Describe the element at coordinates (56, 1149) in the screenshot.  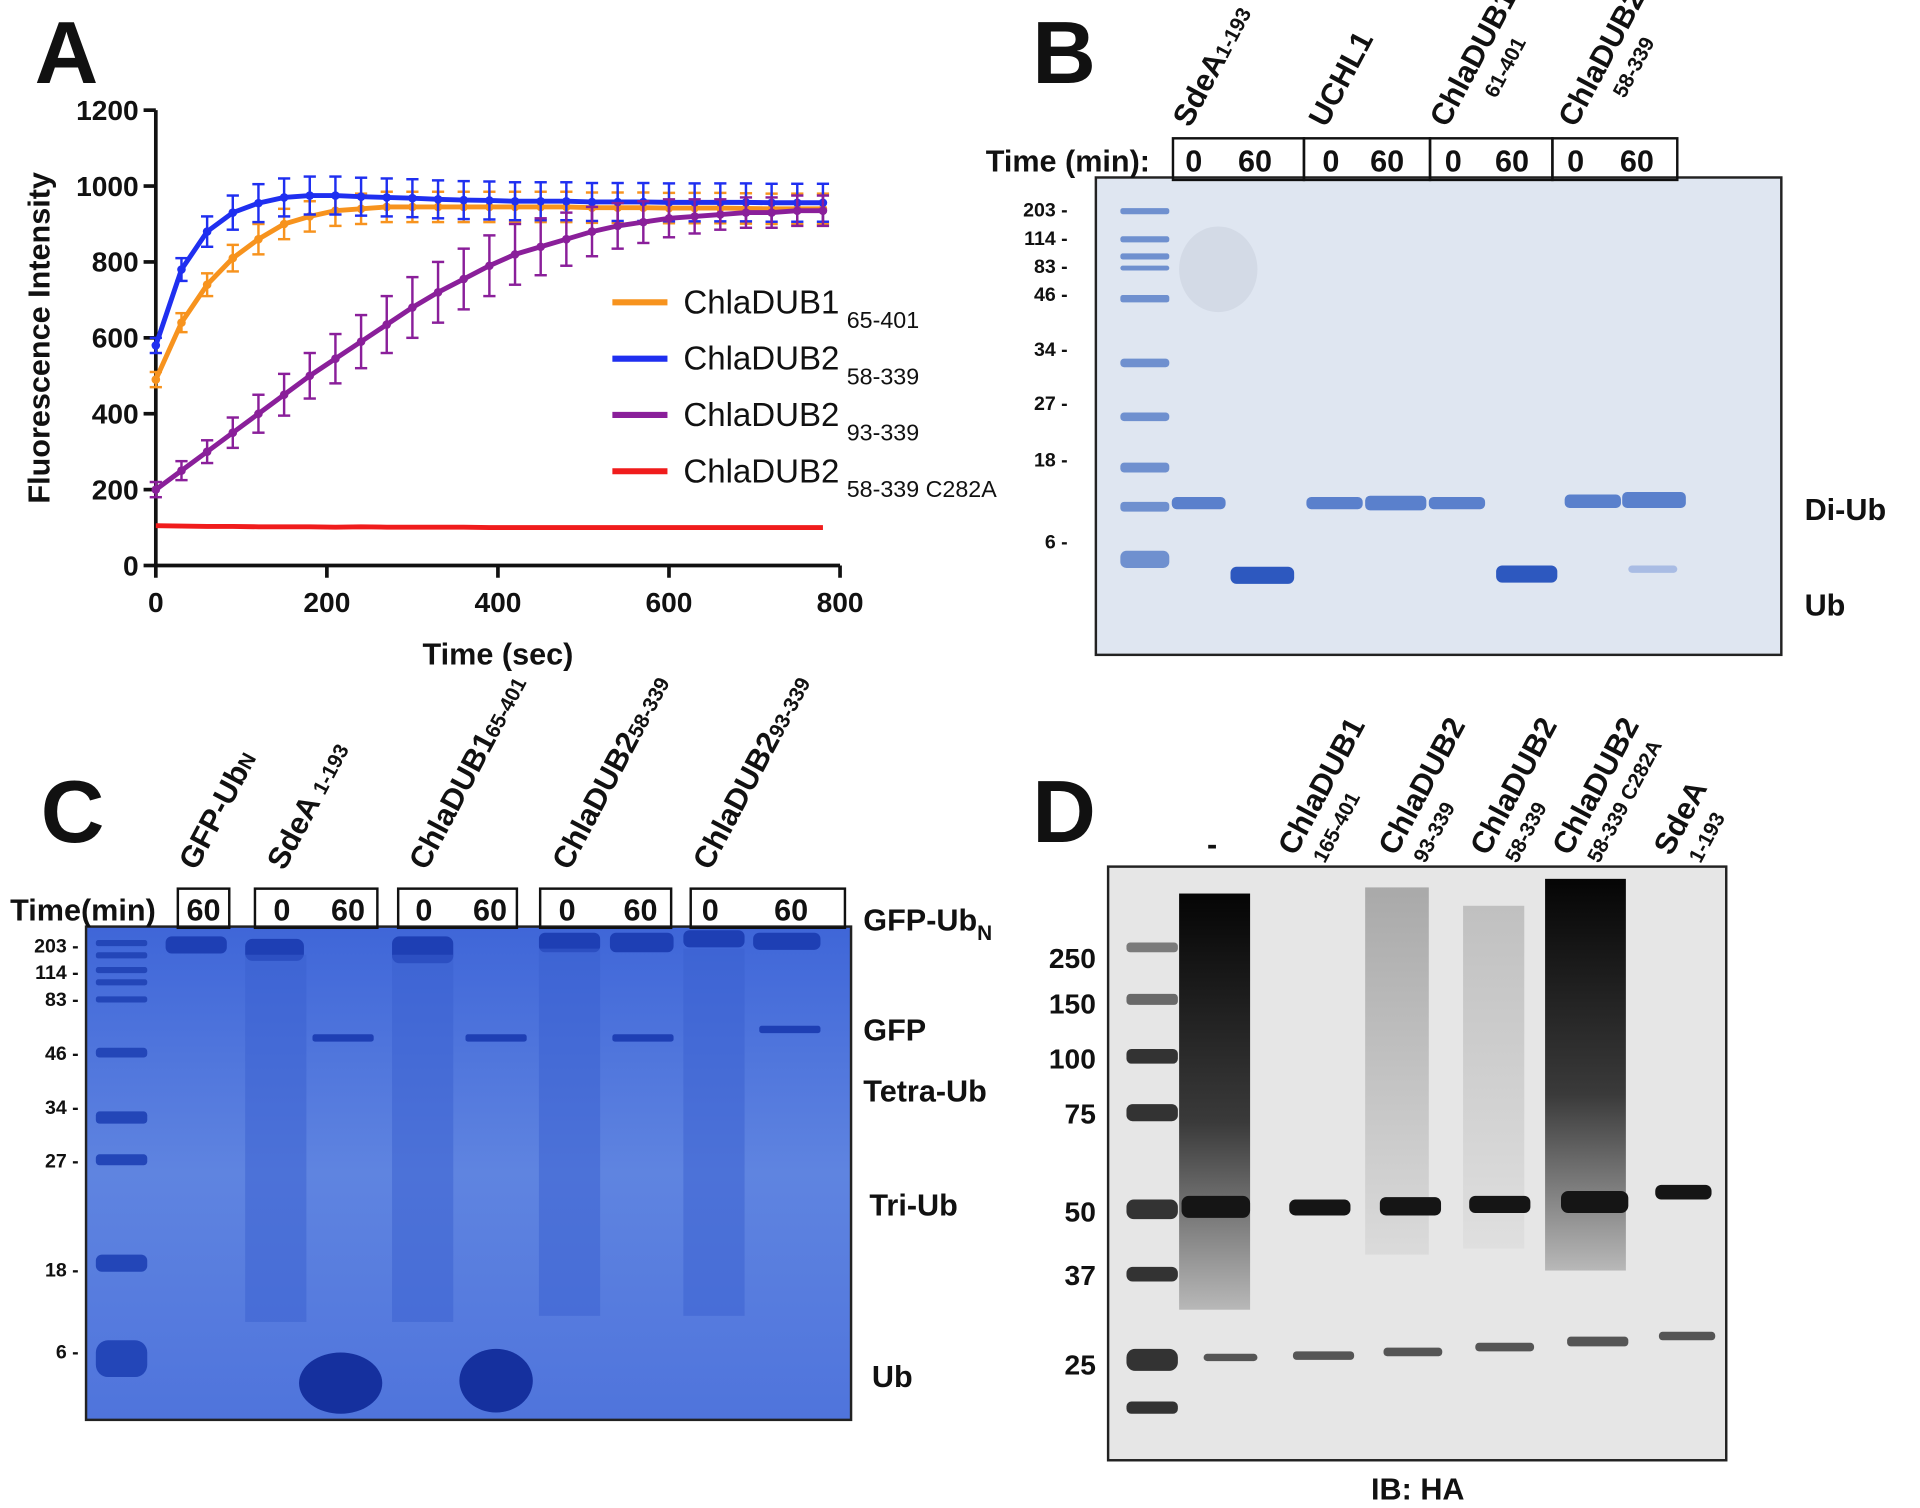
I see `markers: 203 - 114 - 83 - 46 - 34 - 27 - 18 - 6 -` at that location.